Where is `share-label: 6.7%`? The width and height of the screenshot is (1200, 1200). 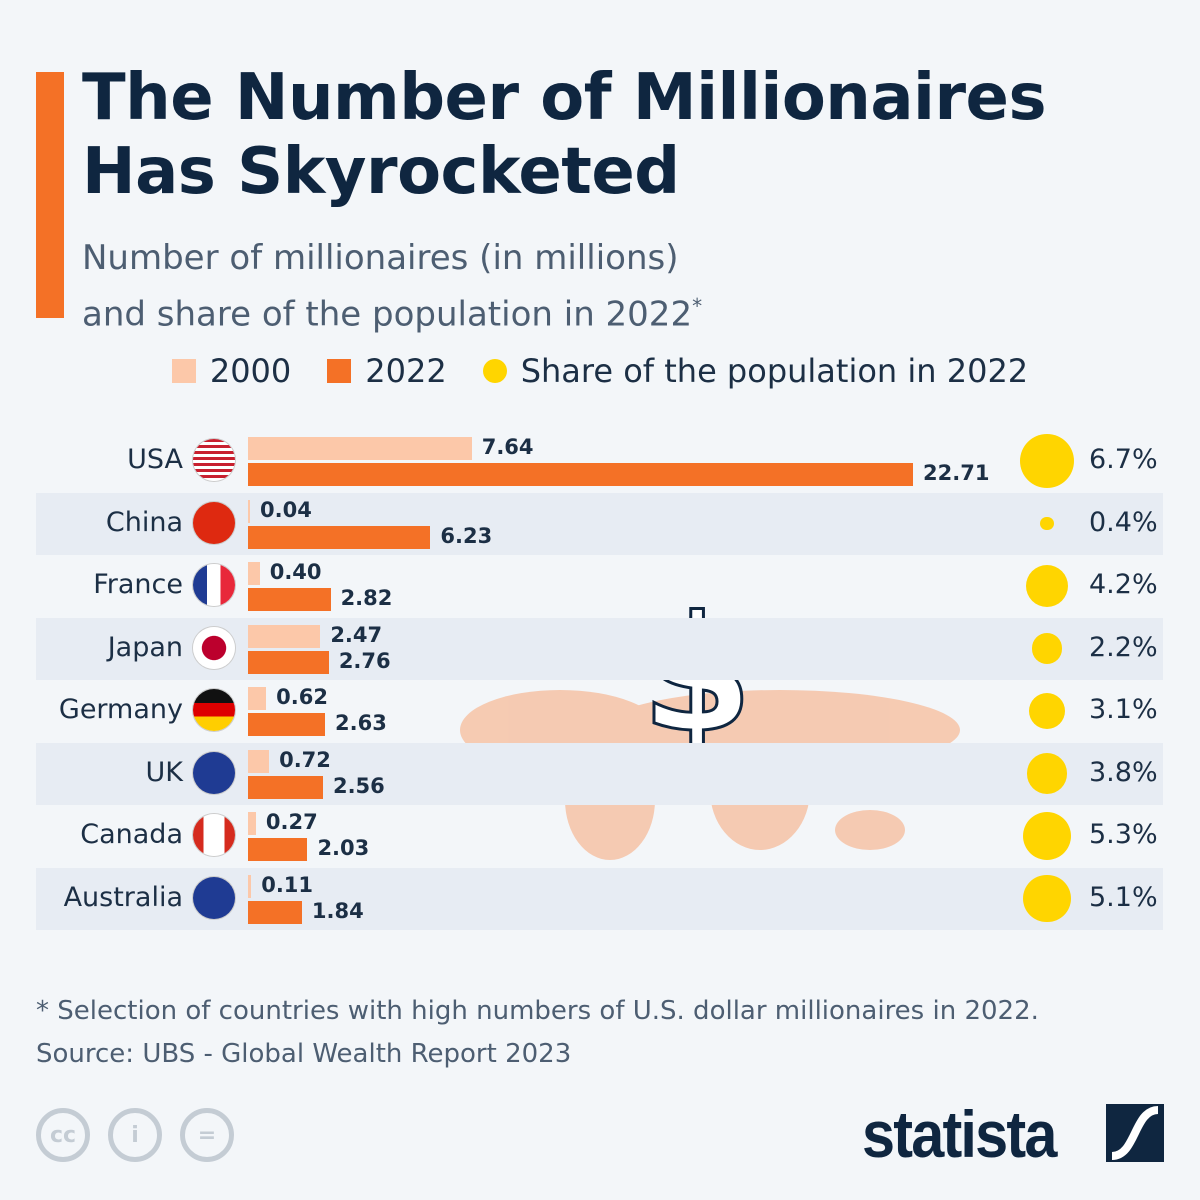 share-label: 6.7% is located at coordinates (1123, 459).